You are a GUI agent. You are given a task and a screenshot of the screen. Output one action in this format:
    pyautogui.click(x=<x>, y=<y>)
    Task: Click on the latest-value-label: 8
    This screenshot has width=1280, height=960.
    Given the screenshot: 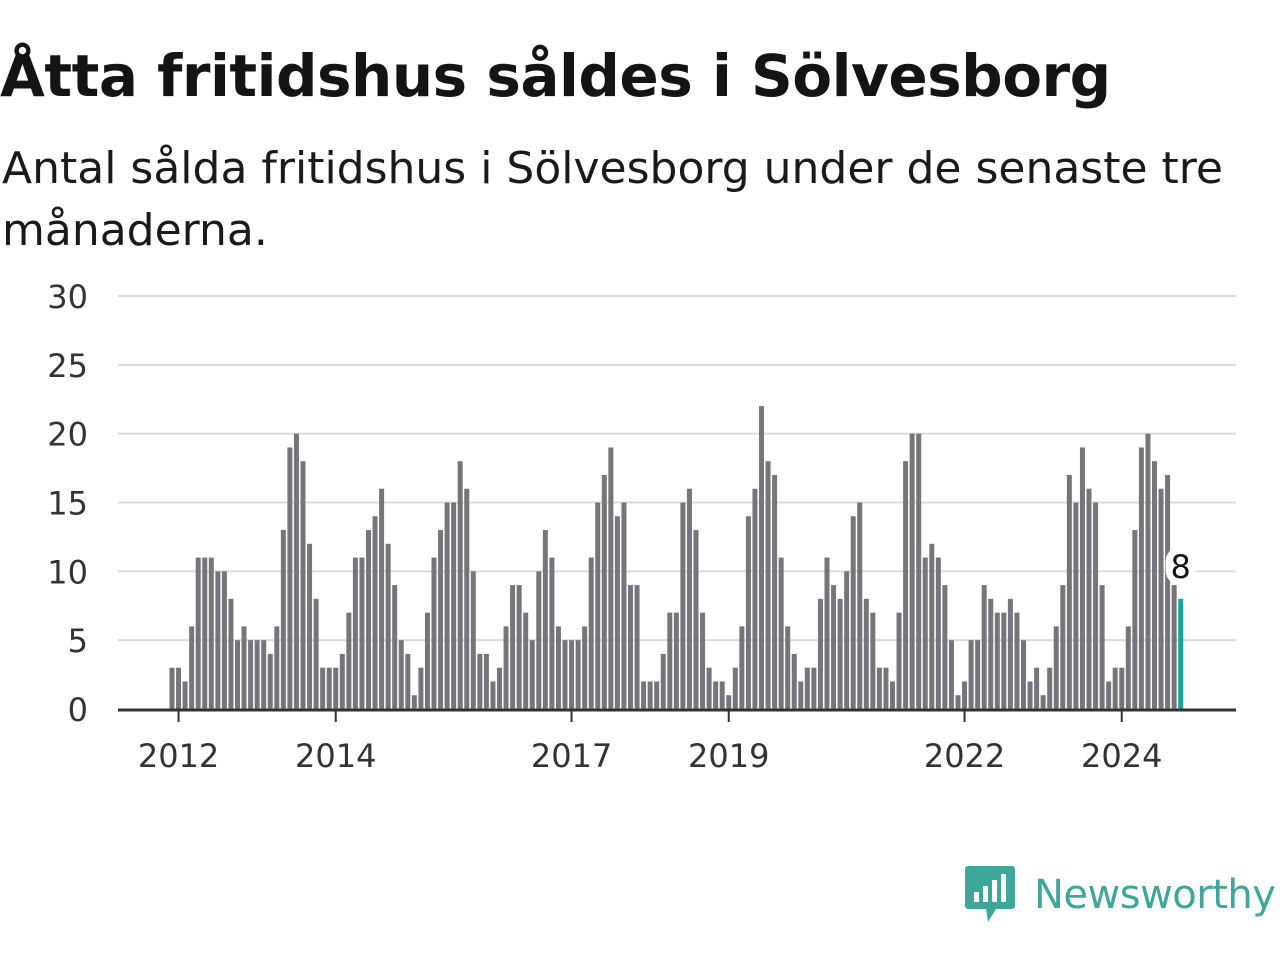 What is the action you would take?
    pyautogui.click(x=1181, y=567)
    